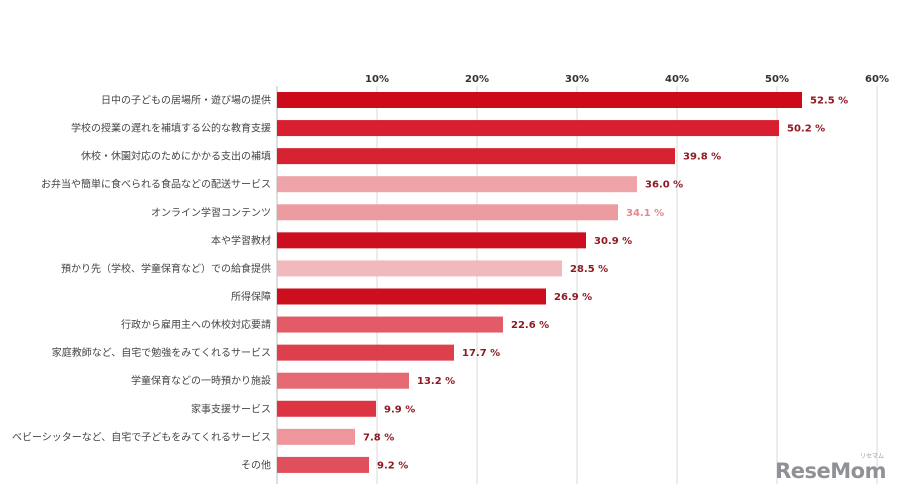 The image size is (900, 493). Describe the element at coordinates (186, 100) in the screenshot. I see `category-label: 日中の子どもの居場所・遊び場の提供` at that location.